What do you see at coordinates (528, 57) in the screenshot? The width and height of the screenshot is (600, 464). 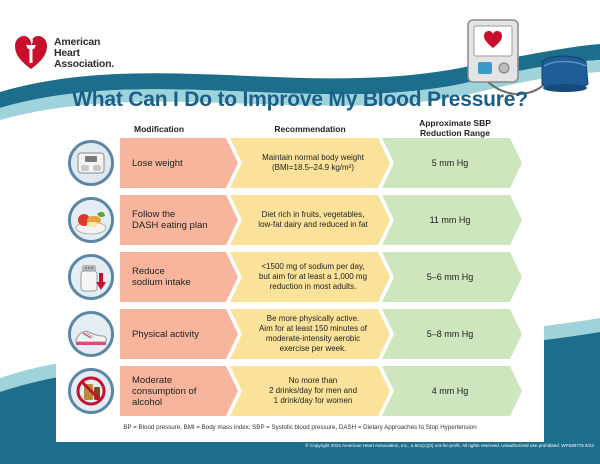 I see `blood-pressure-monitor-icon` at bounding box center [528, 57].